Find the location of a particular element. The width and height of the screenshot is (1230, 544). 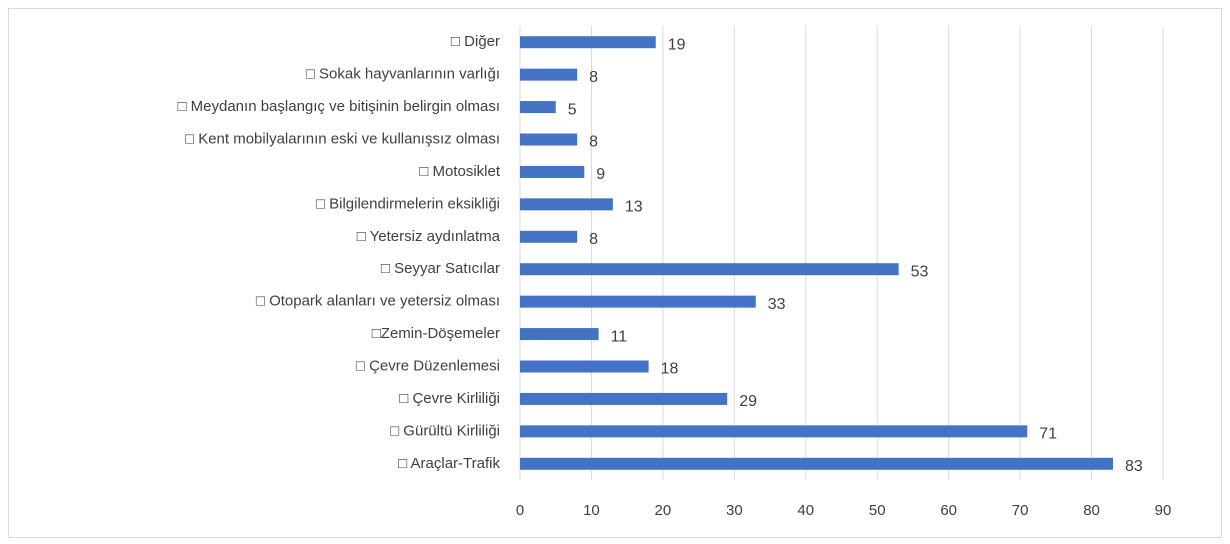

data-label: 9 is located at coordinates (600, 174).